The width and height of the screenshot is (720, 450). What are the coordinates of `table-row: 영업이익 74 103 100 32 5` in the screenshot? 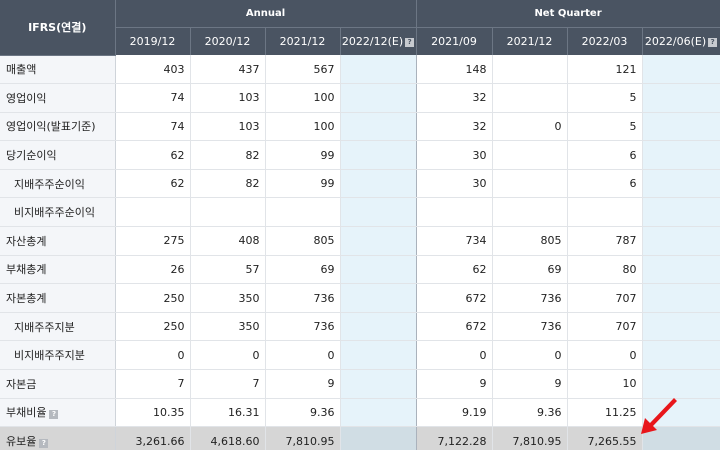 It's located at (360, 98).